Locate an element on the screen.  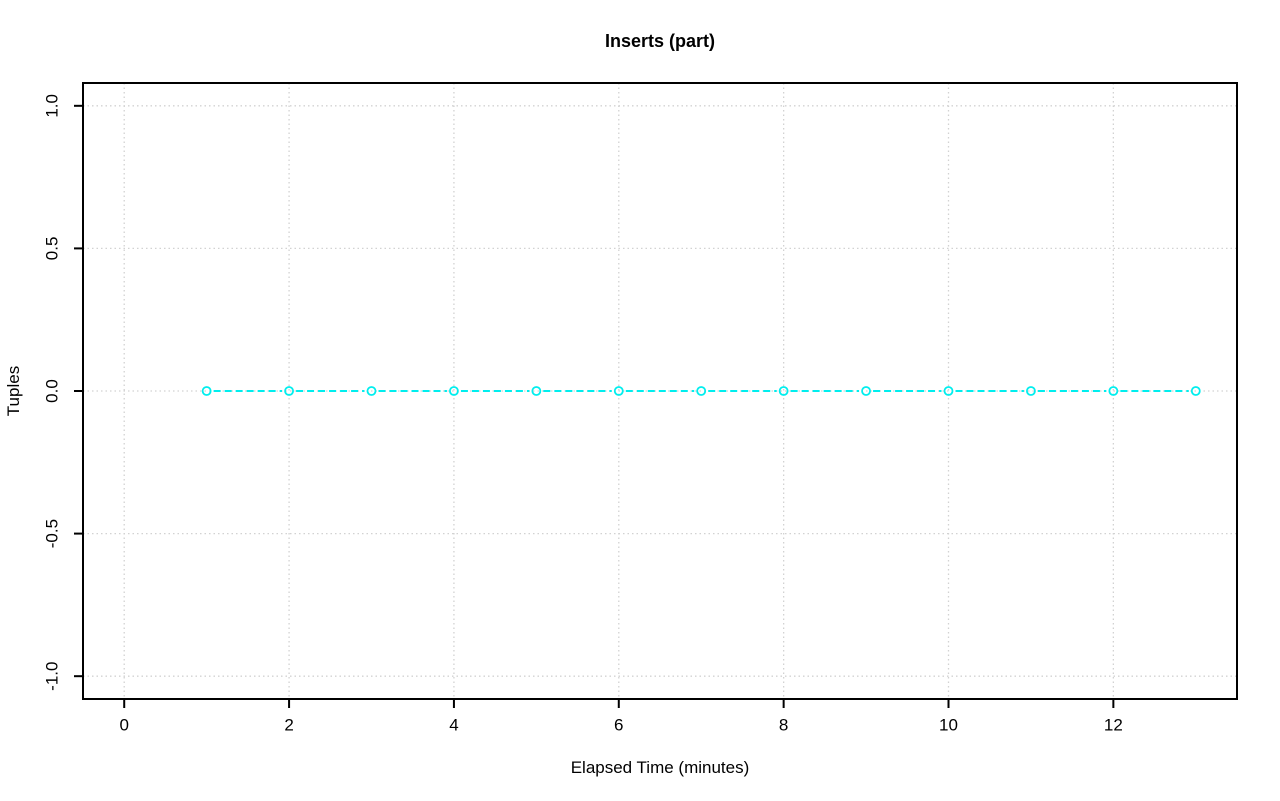
x-tick-label: 6 is located at coordinates (618, 725).